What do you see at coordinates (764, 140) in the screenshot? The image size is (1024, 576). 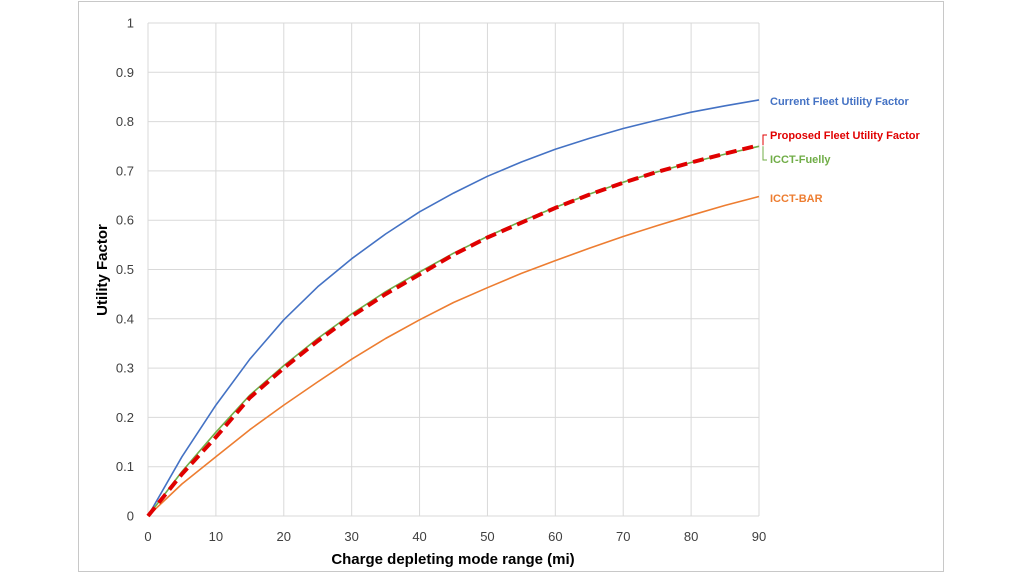 I see `leader-line-proposed` at bounding box center [764, 140].